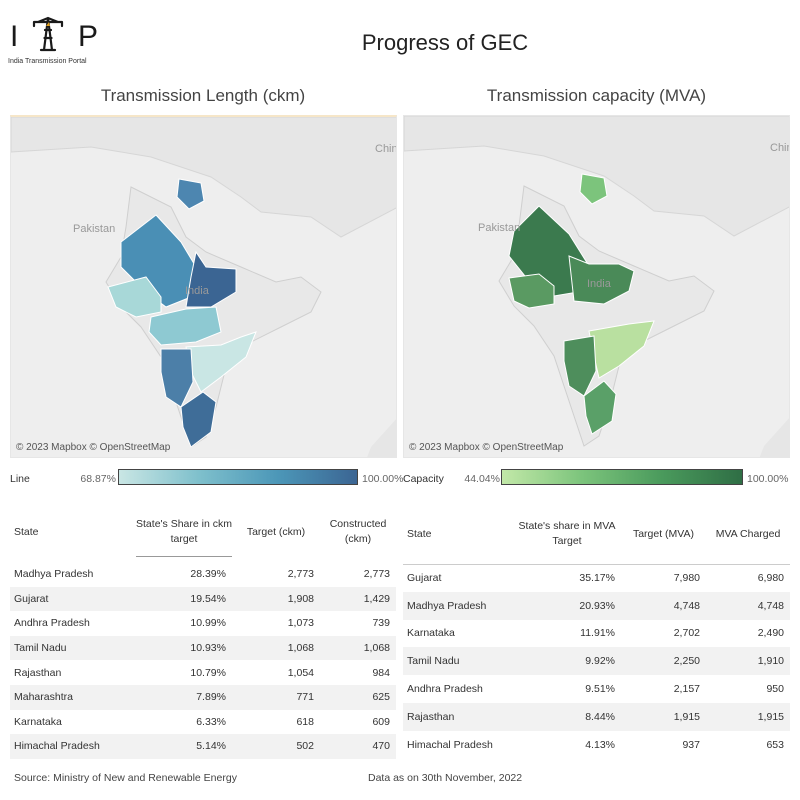 Image resolution: width=800 pixels, height=800 pixels. Describe the element at coordinates (770, 578) in the screenshot. I see `value-cell: 6,980` at that location.